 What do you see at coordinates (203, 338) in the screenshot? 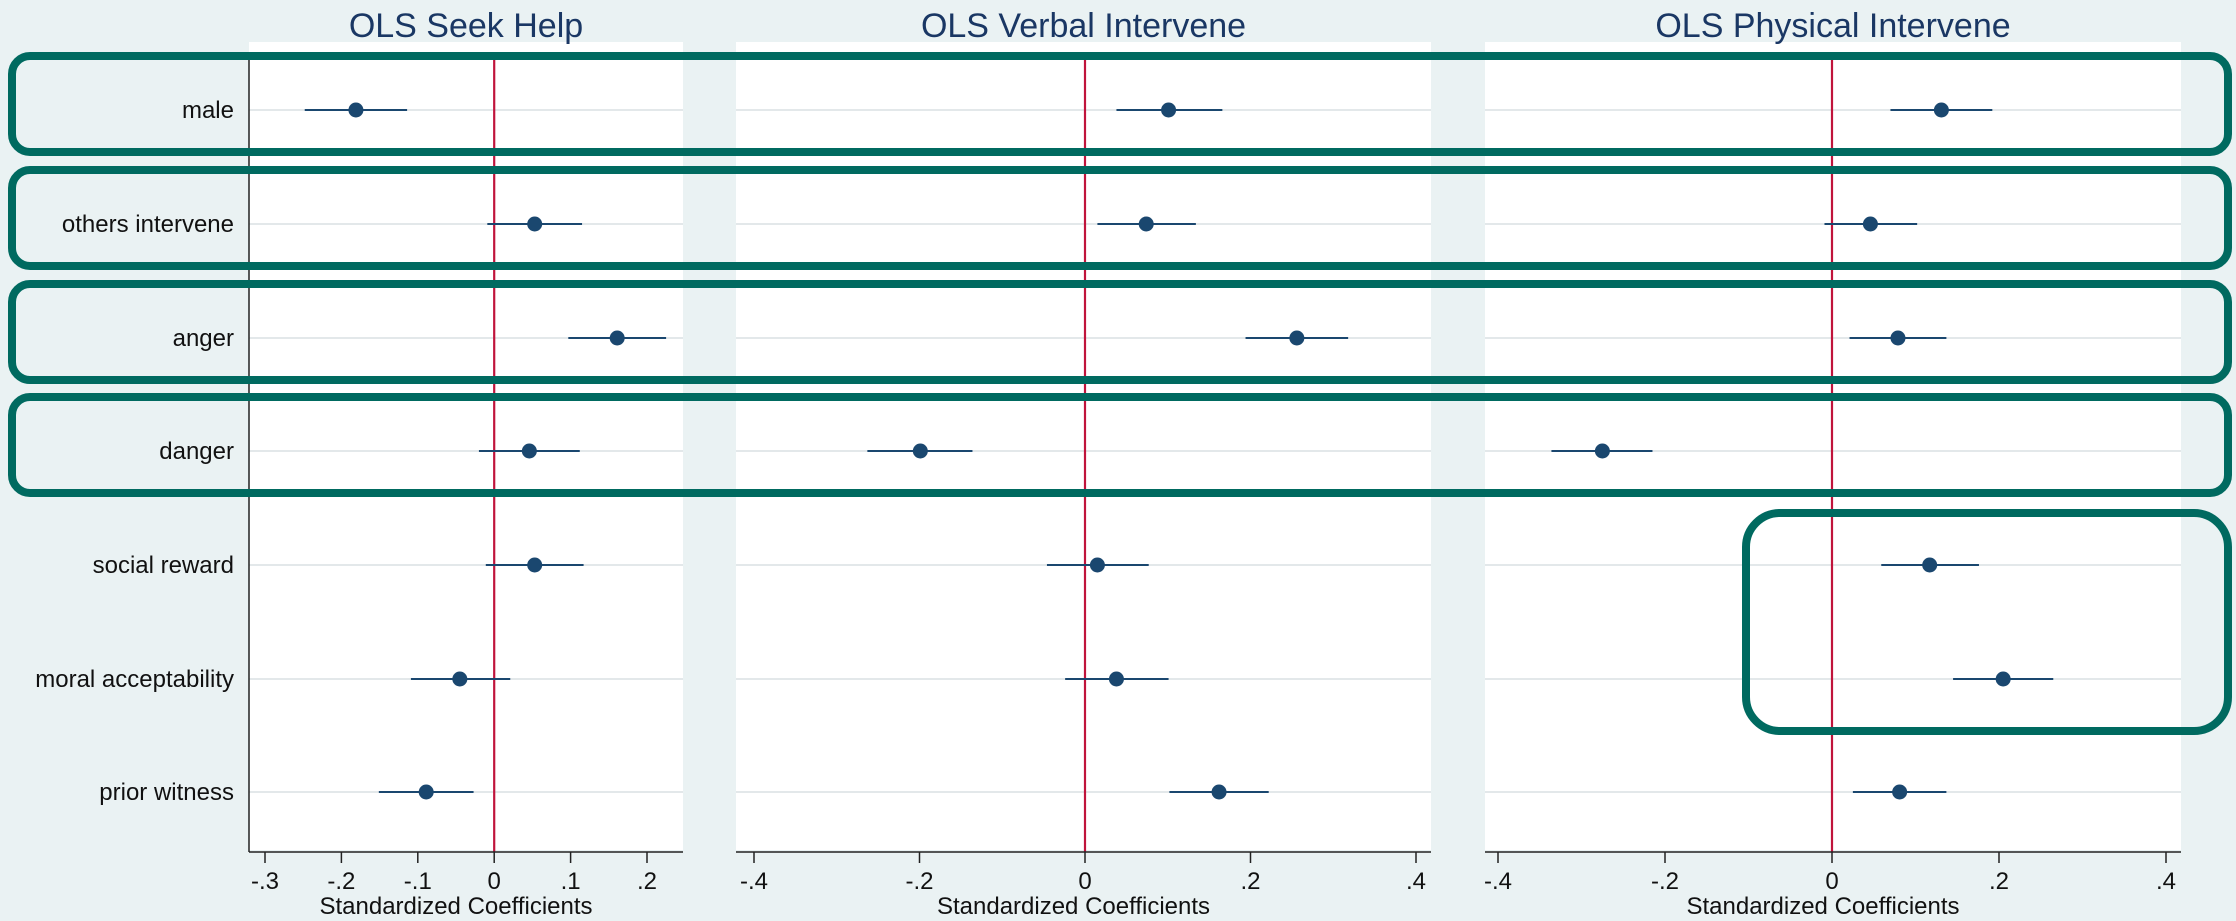
I see `category-label-anger: anger` at bounding box center [203, 338].